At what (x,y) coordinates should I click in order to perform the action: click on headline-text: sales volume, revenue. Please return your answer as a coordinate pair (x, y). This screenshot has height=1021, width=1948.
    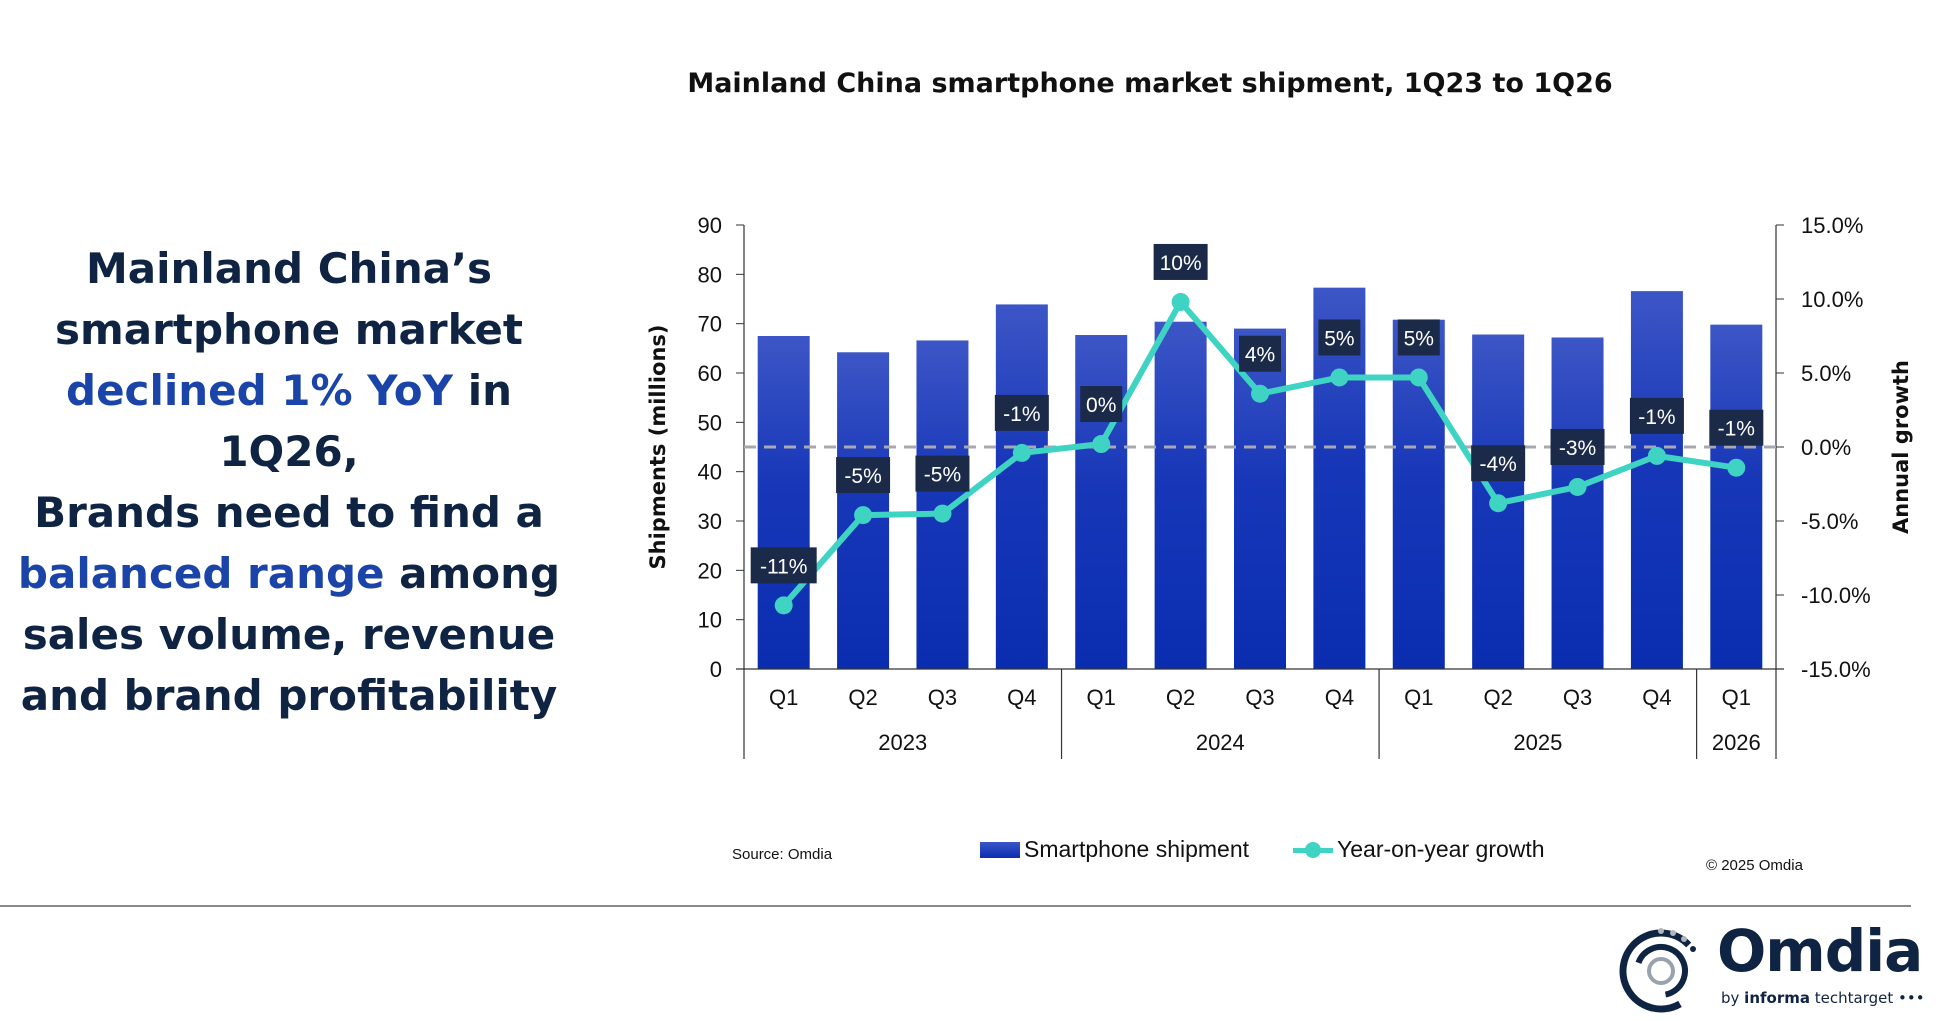
    Looking at the image, I should click on (289, 634).